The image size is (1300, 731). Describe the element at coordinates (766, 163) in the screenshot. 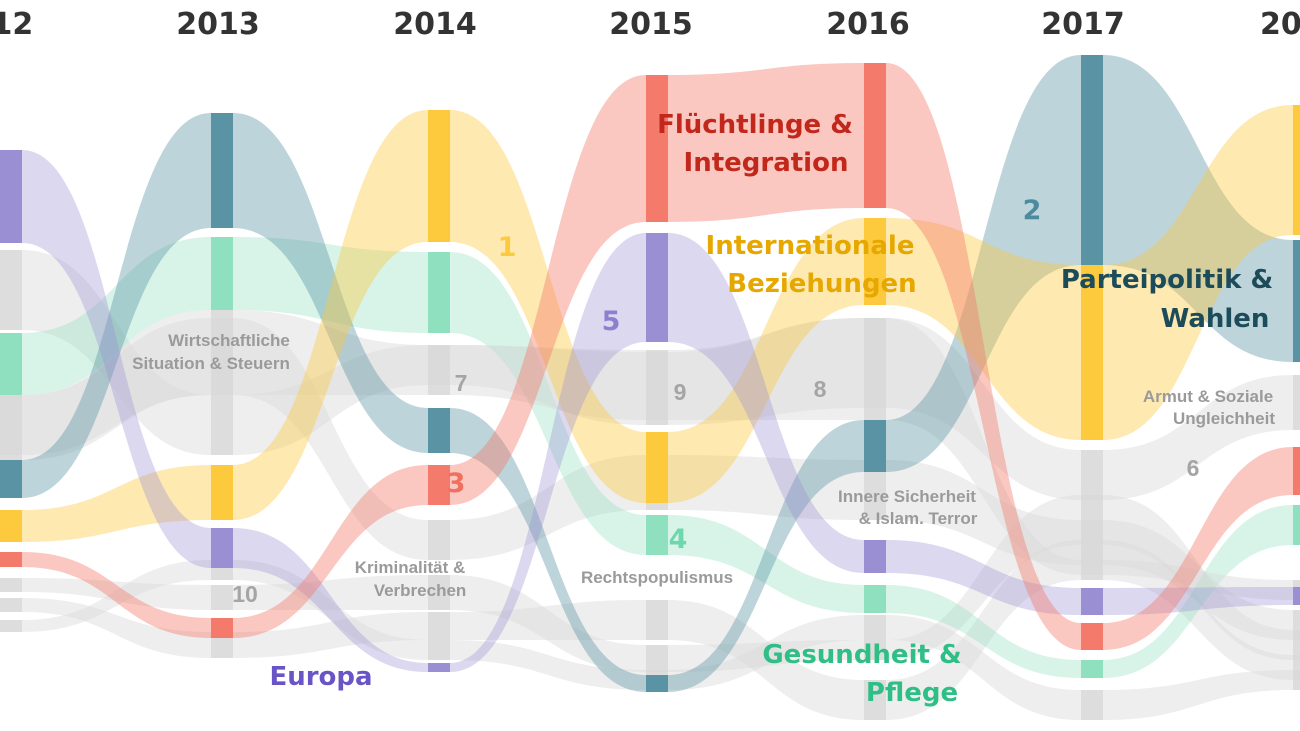

I see `label-fluechtlinge-2: Integration` at that location.